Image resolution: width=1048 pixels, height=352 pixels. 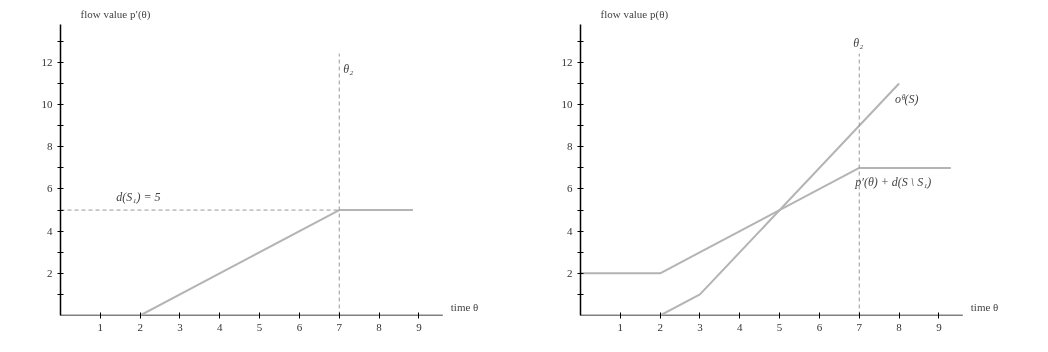 I want to click on annotation: oᶿ(S), so click(x=907, y=98).